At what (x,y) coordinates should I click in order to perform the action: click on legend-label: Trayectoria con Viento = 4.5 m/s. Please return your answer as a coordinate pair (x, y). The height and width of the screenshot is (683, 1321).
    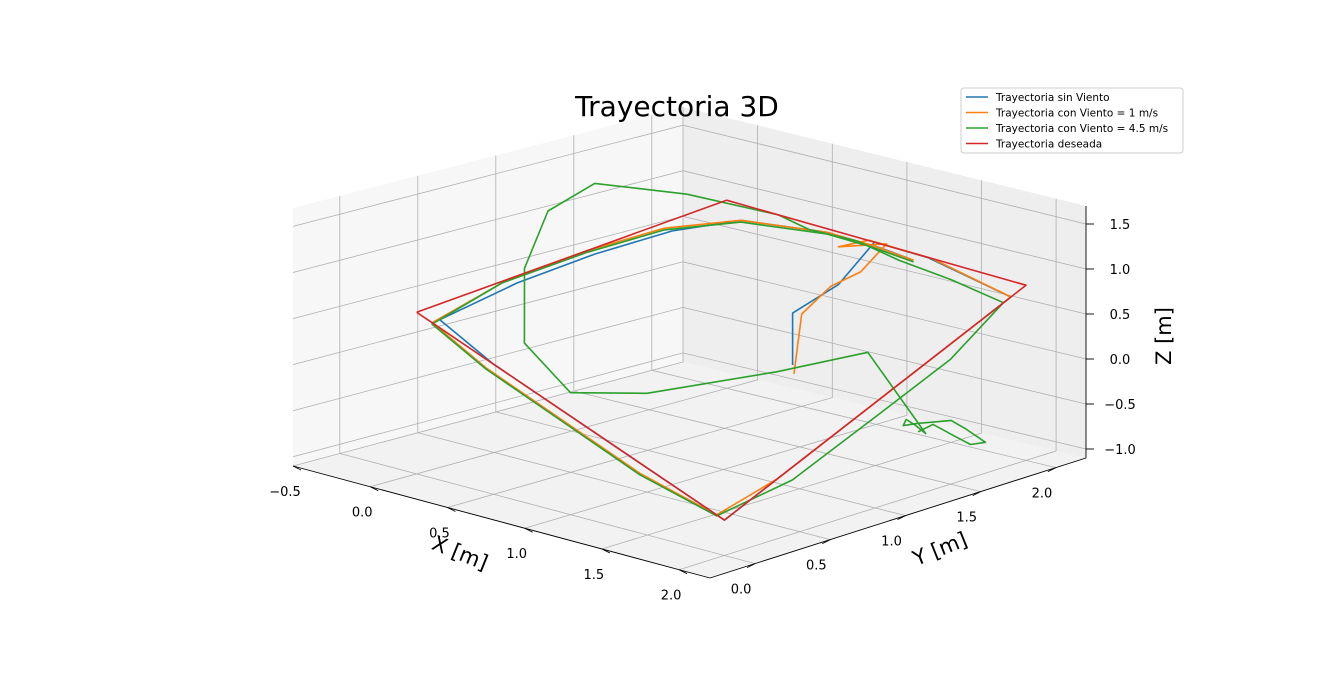
    Looking at the image, I should click on (1081, 129).